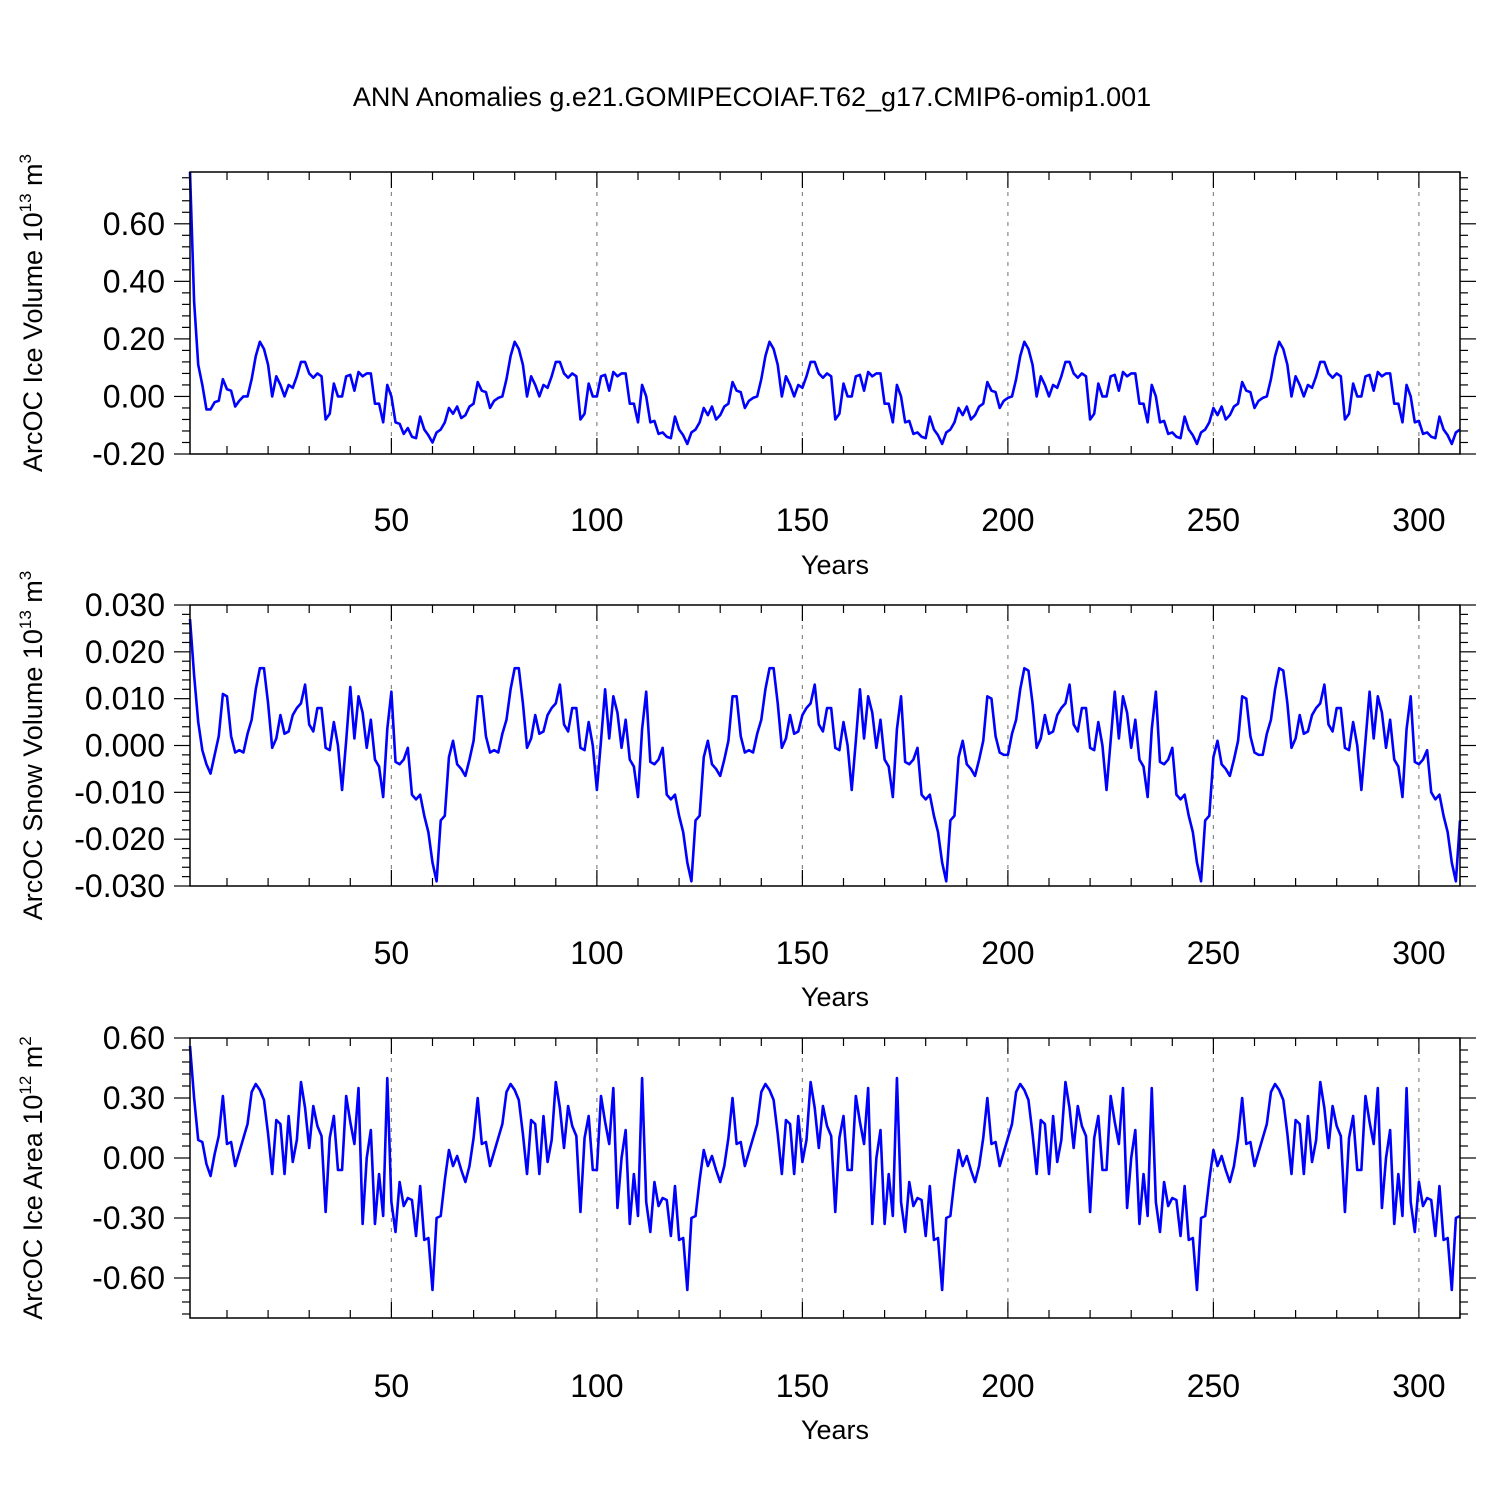 The height and width of the screenshot is (1500, 1500). What do you see at coordinates (125, 605) in the screenshot?
I see `y-tick-label: 0.030` at bounding box center [125, 605].